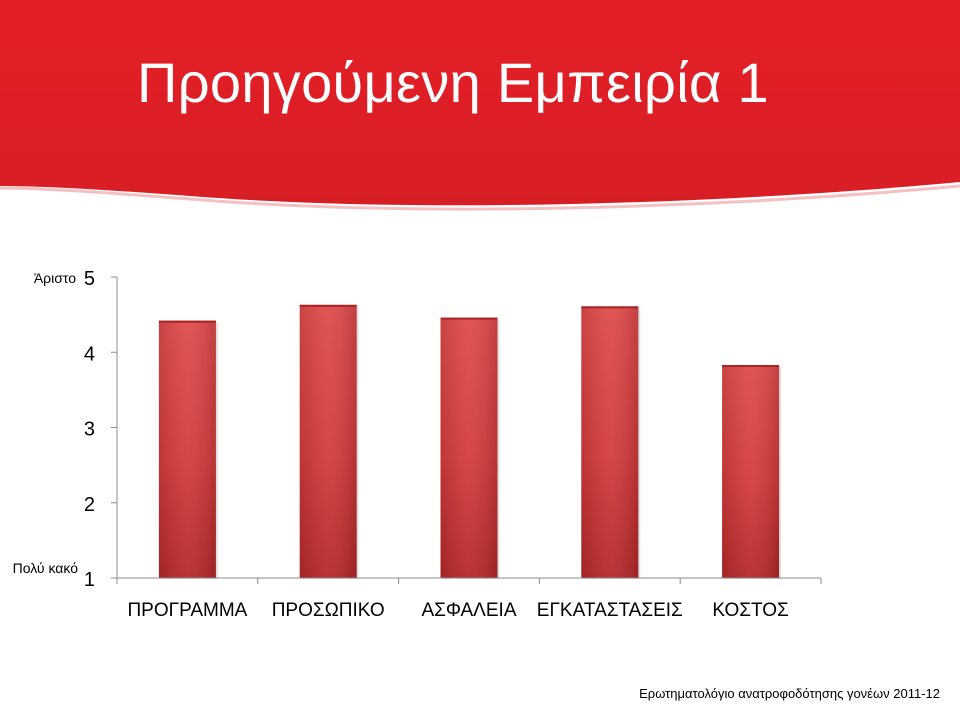  I want to click on y-tick-label: 2, so click(89, 505).